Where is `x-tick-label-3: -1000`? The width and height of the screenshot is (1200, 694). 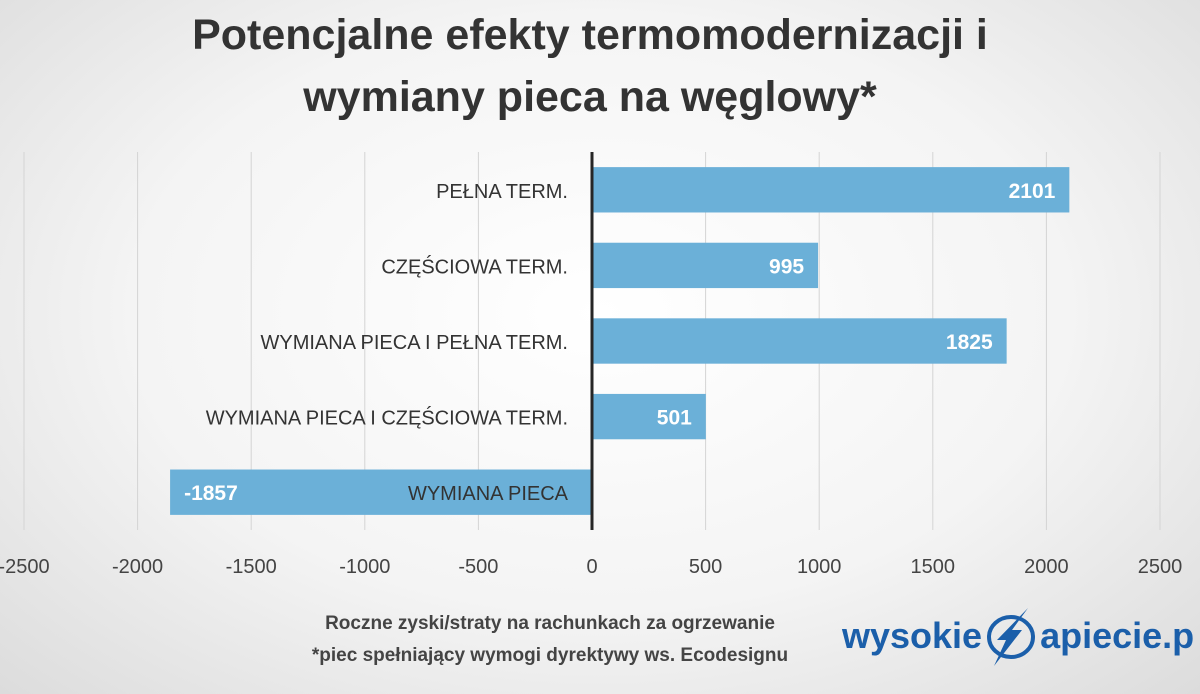 x-tick-label-3: -1000 is located at coordinates (364, 567).